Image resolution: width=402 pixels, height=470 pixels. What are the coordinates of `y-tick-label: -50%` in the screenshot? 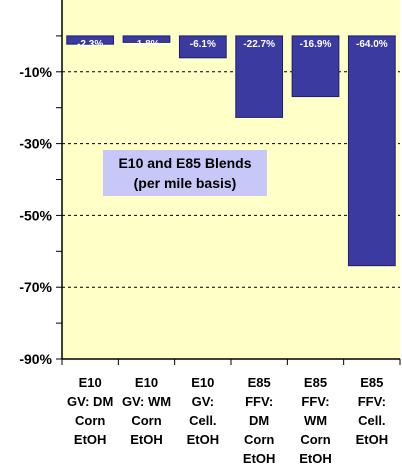 It's located at (35, 215).